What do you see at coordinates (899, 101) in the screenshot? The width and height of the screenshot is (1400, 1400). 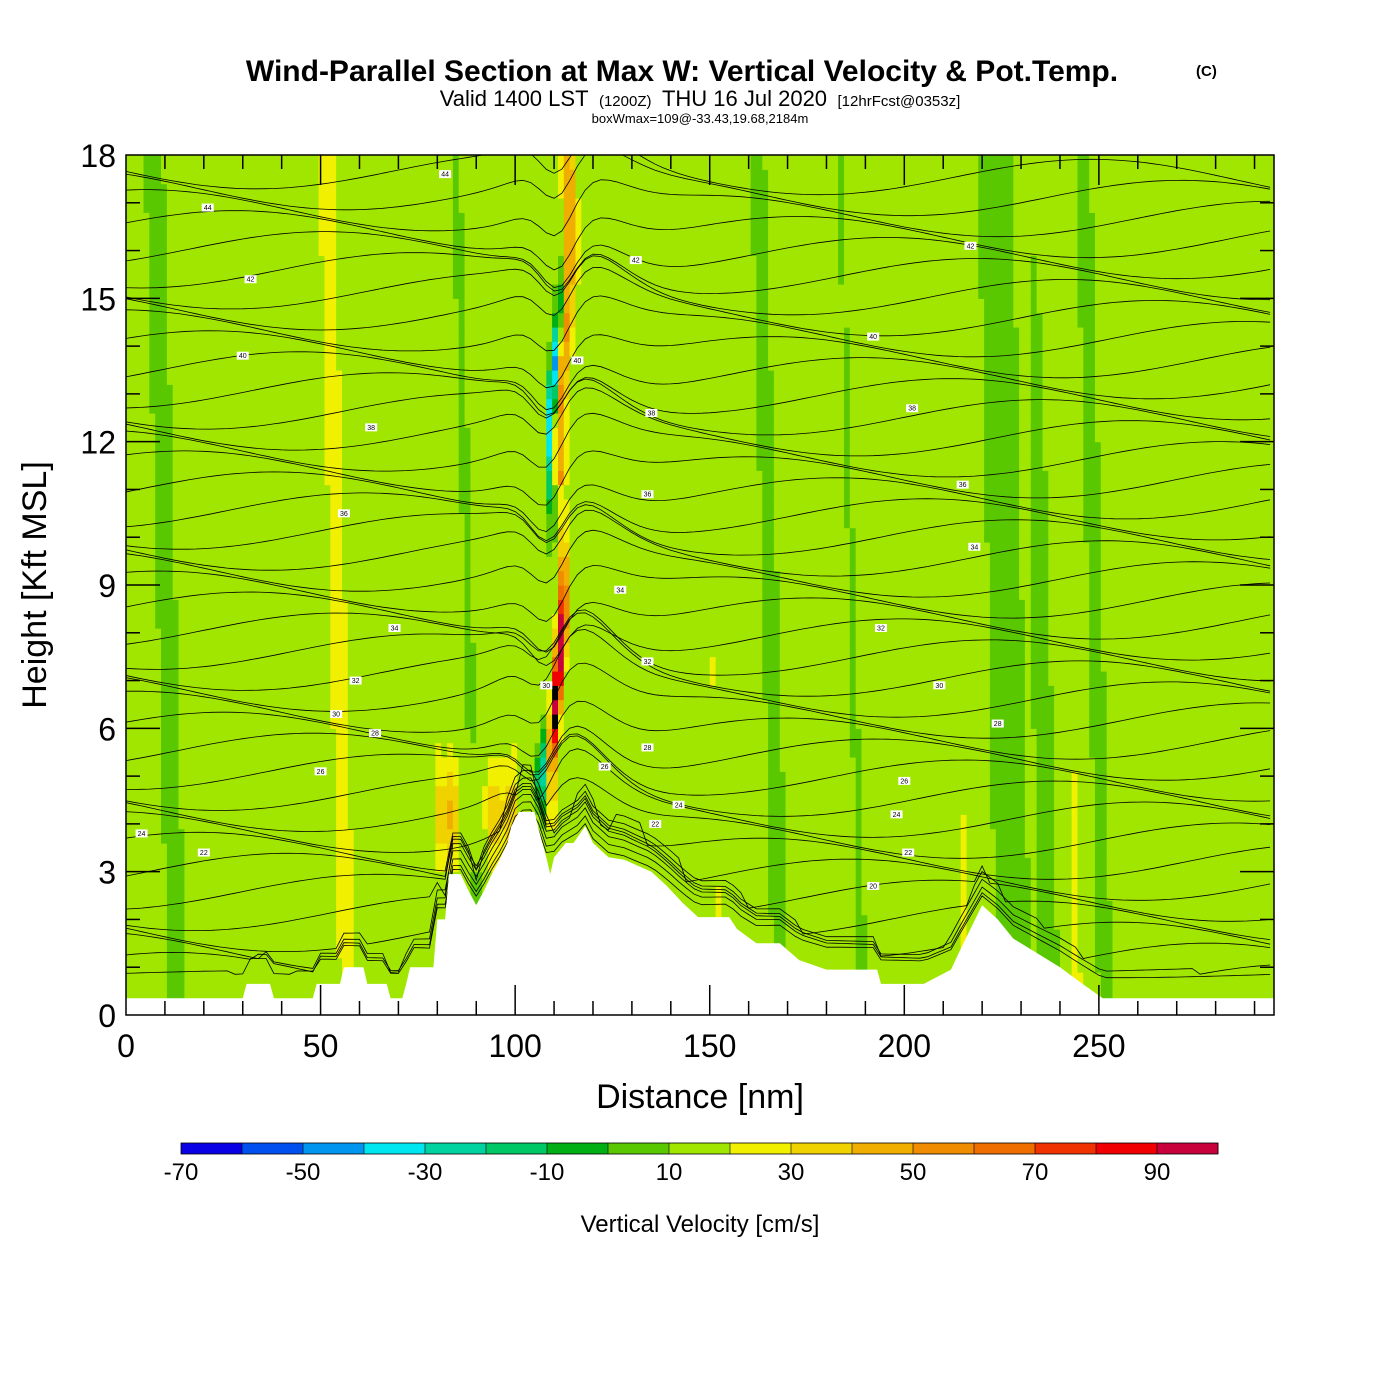 I see `subtitle-forecast: [12hrFcst@0353z]` at bounding box center [899, 101].